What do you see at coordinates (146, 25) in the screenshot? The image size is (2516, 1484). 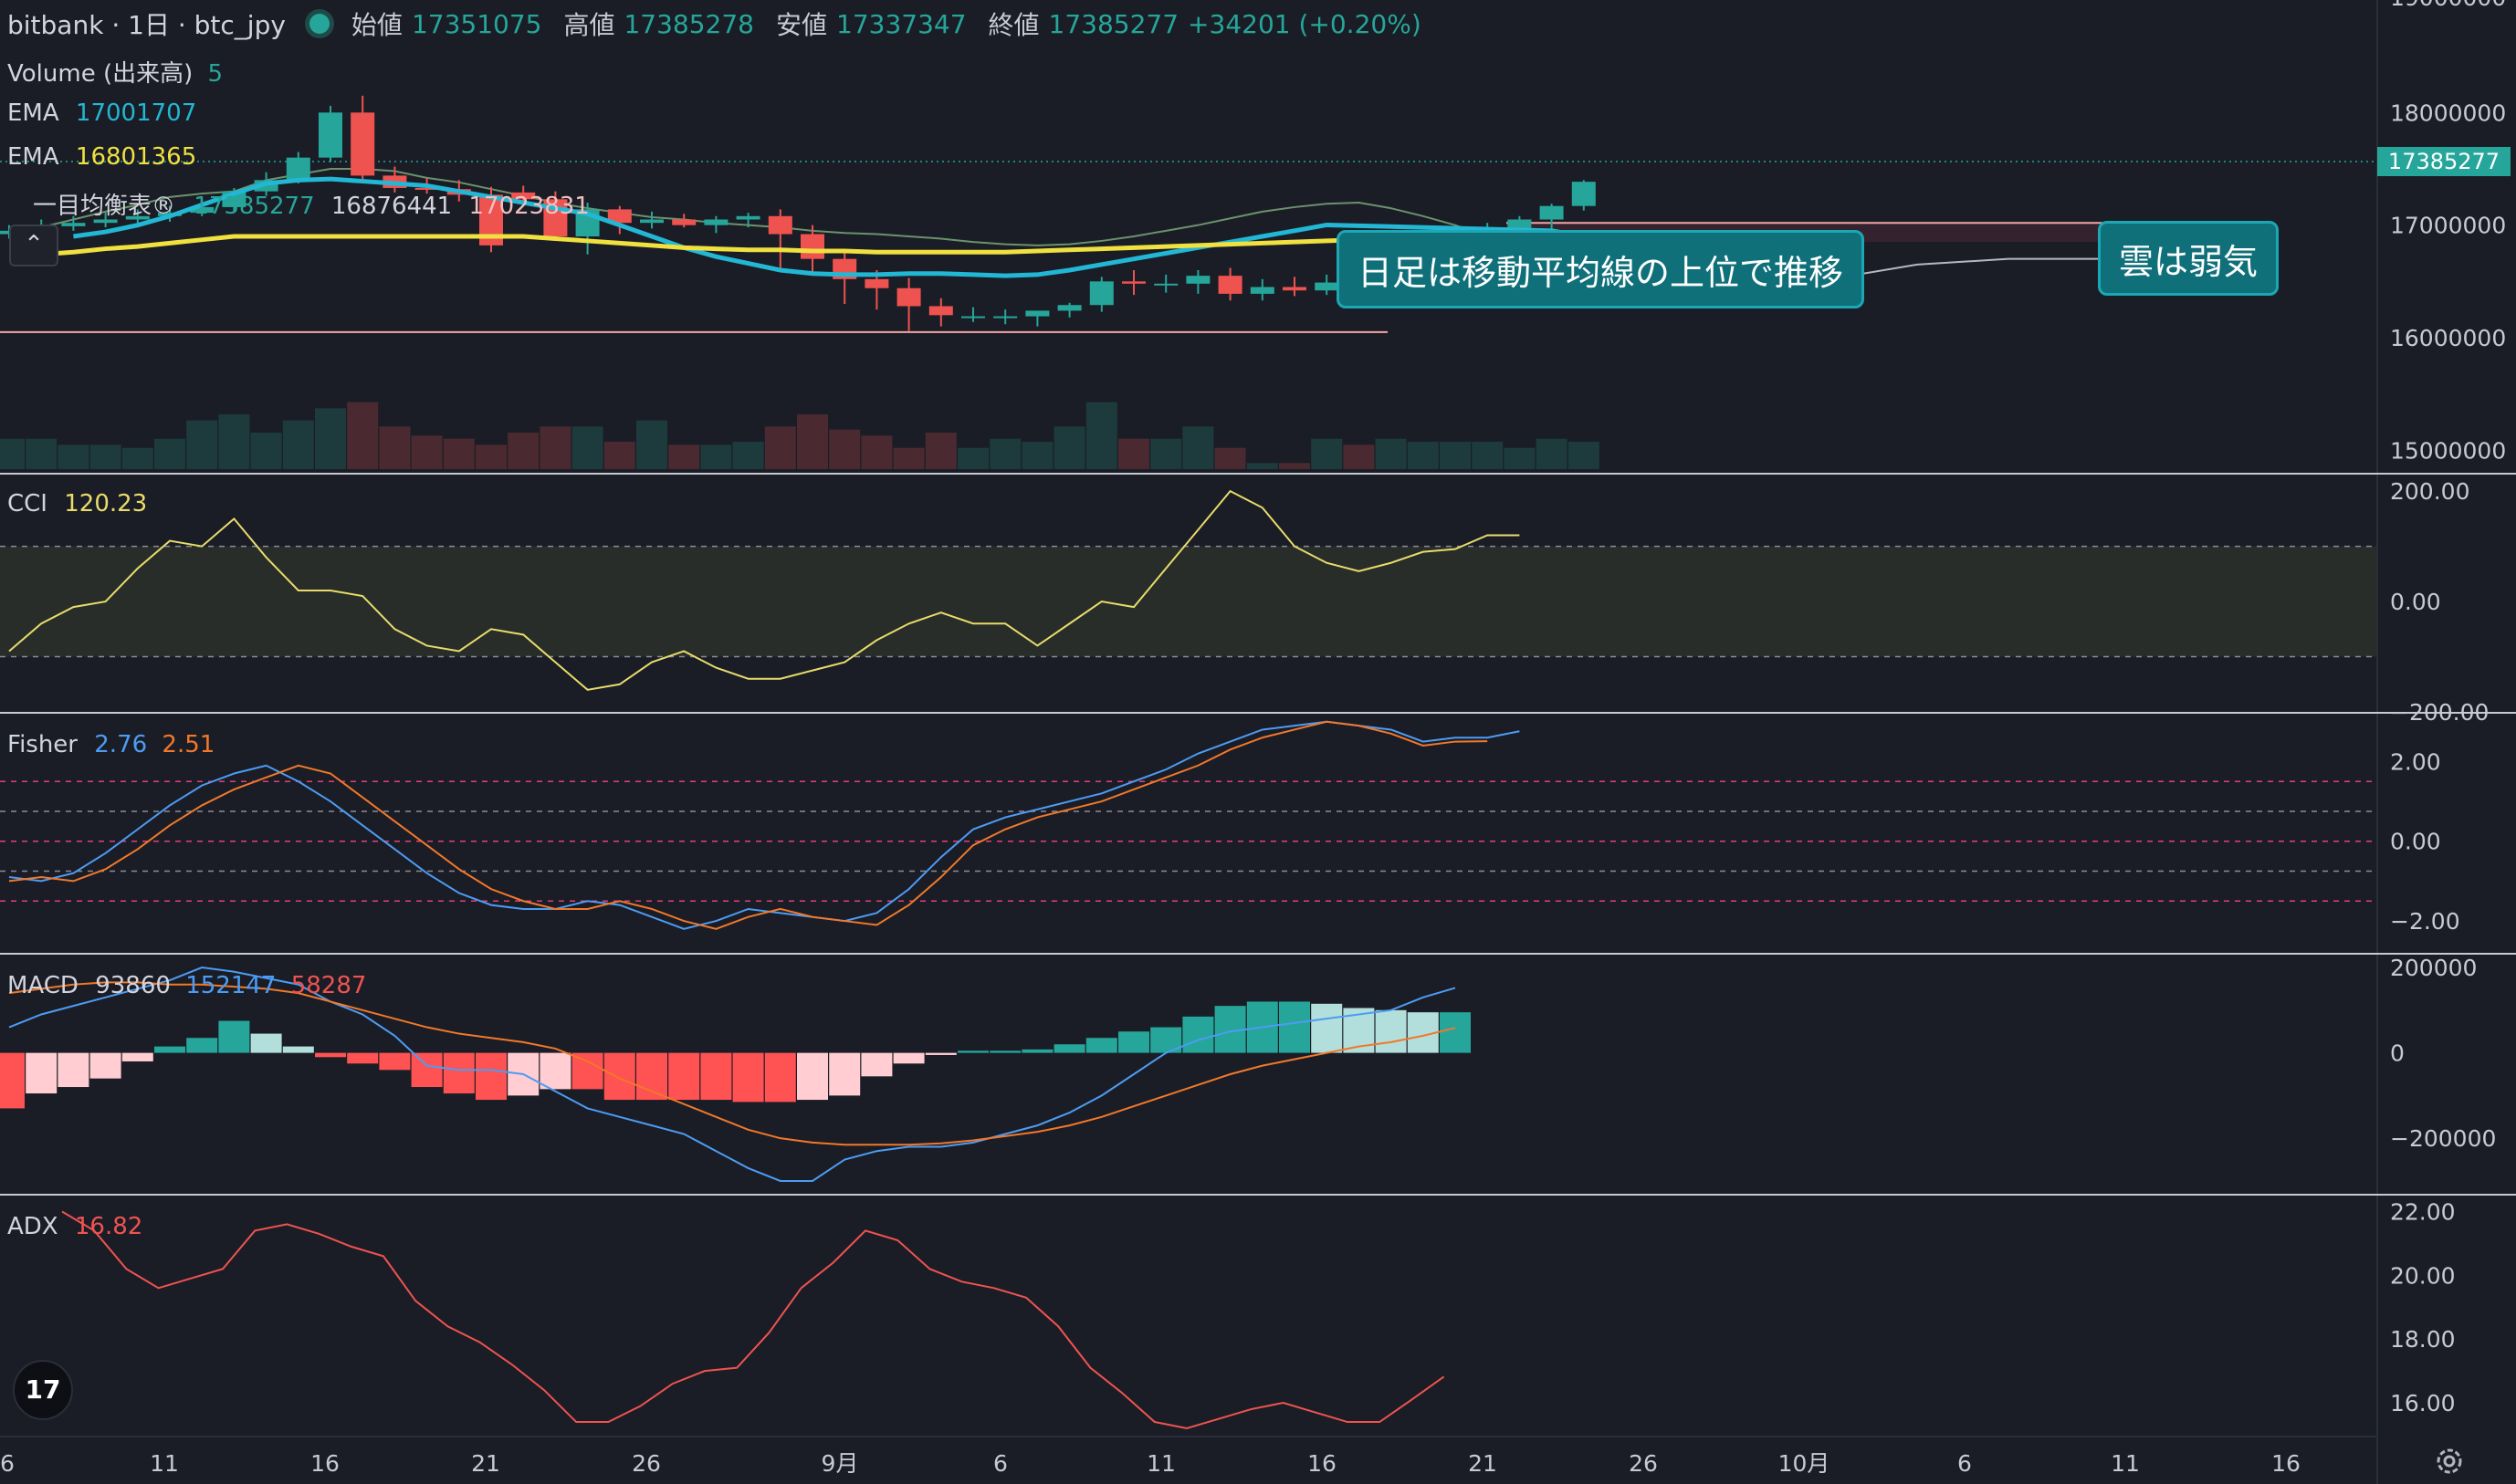 I see `symbol-title: bitbank · 1日 · btc_jpy` at bounding box center [146, 25].